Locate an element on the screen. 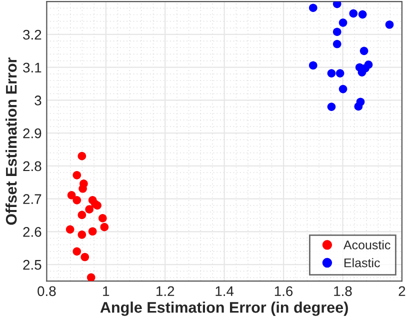 This screenshot has width=406, height=323. x-tick-label: 1.2 is located at coordinates (165, 291).